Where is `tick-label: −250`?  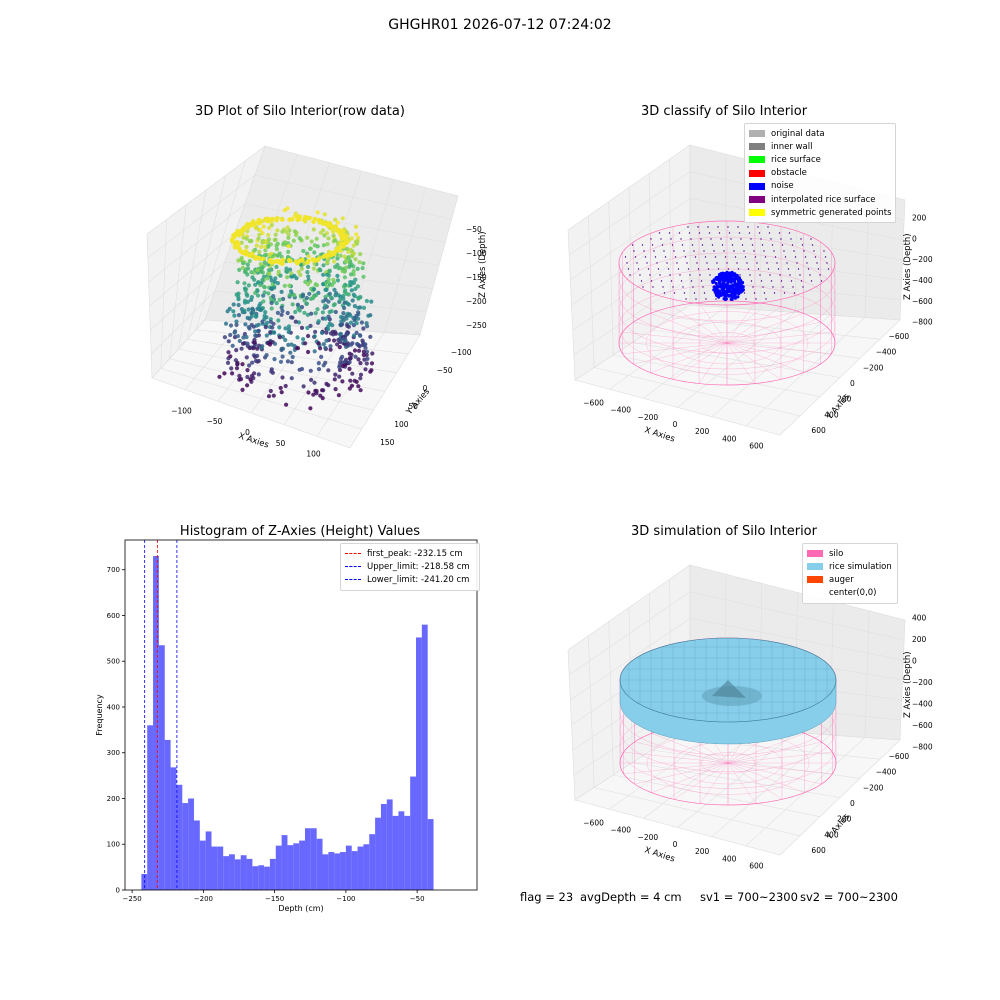 tick-label: −250 is located at coordinates (476, 325).